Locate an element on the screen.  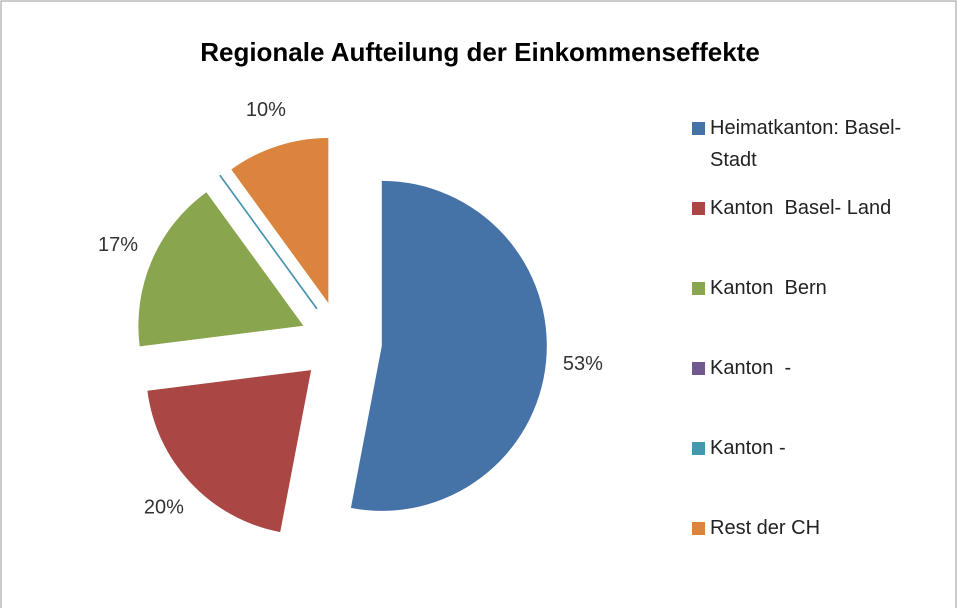
legend-item: Rest der CH is located at coordinates (813, 528).